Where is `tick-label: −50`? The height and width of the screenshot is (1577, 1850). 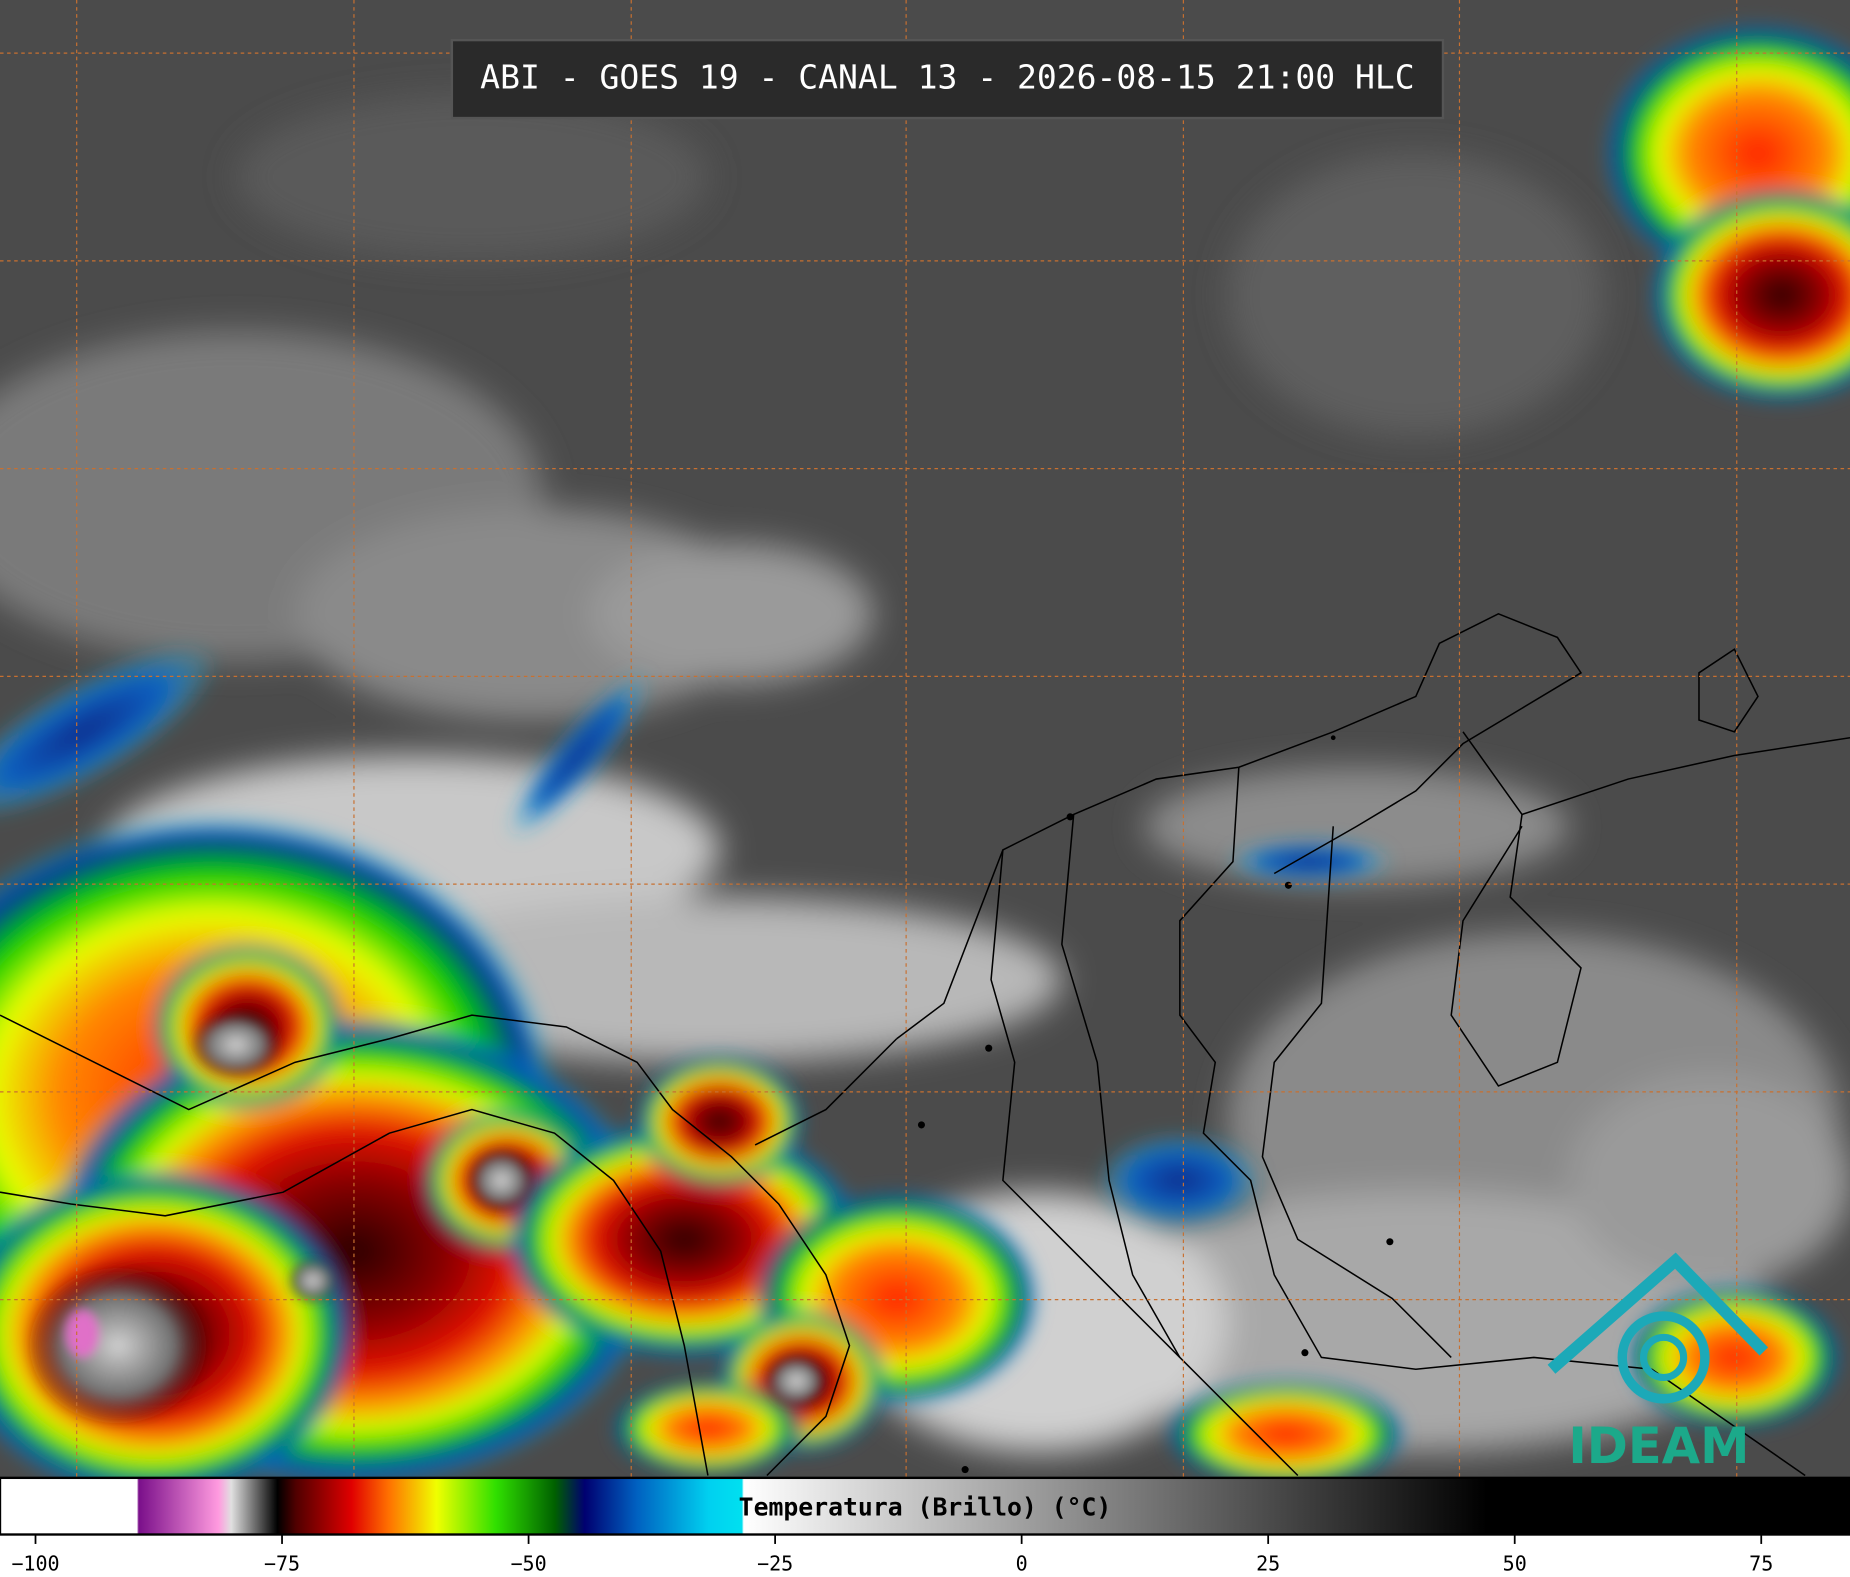 tick-label: −50 is located at coordinates (528, 1564).